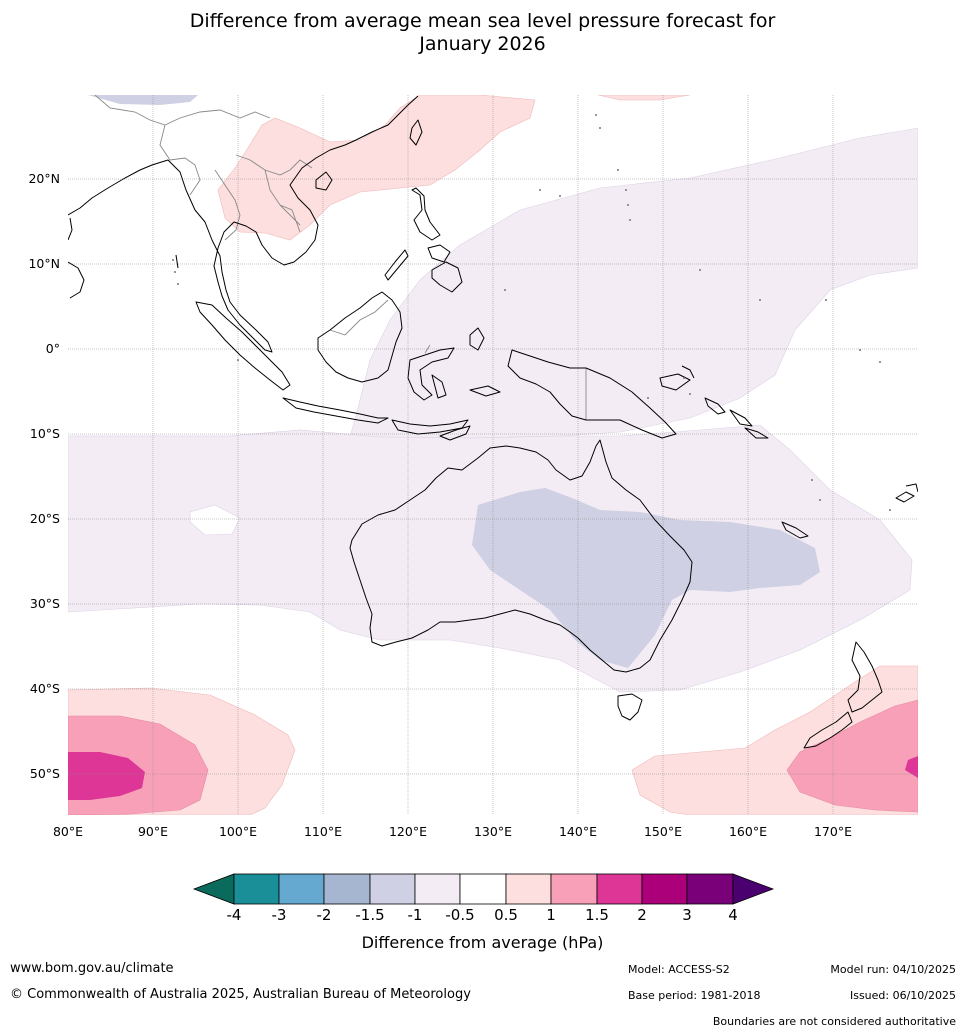  I want to click on coast-visayas, so click(439, 253).